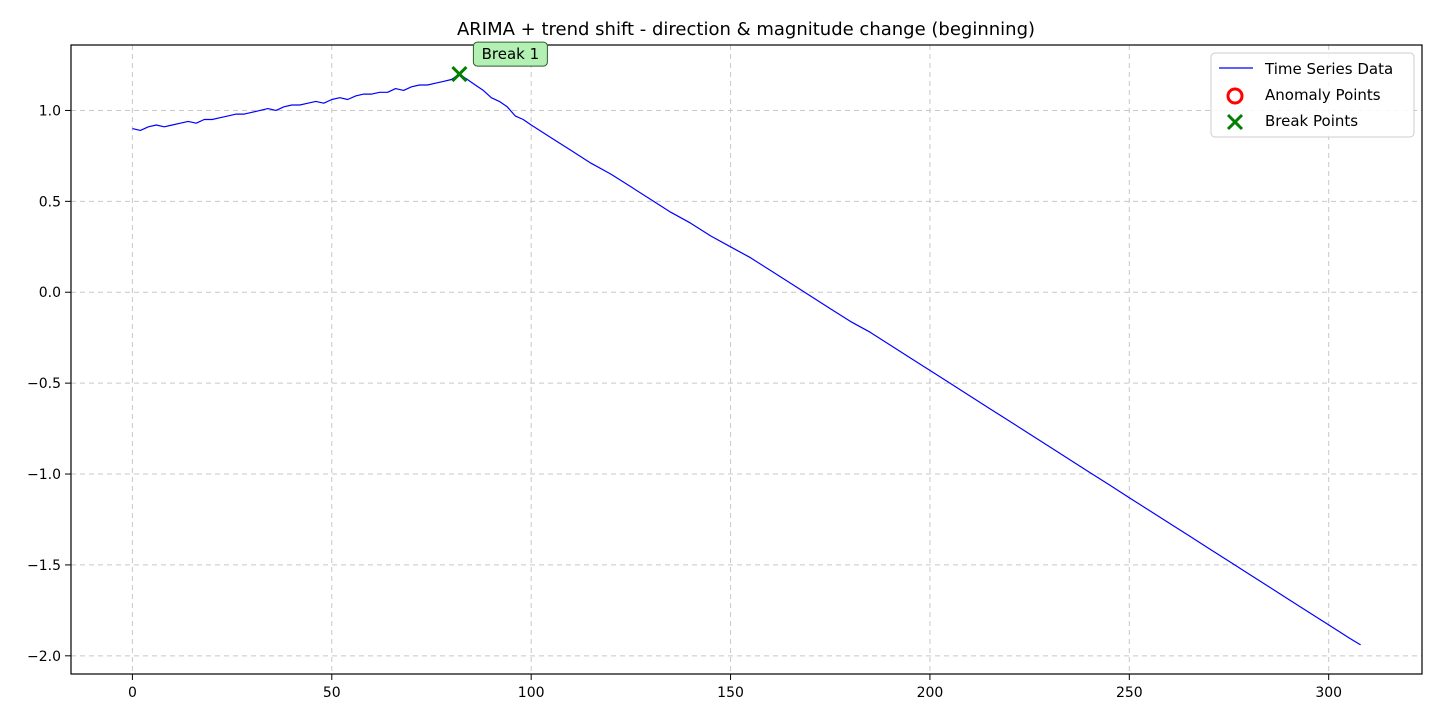  What do you see at coordinates (44, 475) in the screenshot?
I see `y-tick-label: −1.0` at bounding box center [44, 475].